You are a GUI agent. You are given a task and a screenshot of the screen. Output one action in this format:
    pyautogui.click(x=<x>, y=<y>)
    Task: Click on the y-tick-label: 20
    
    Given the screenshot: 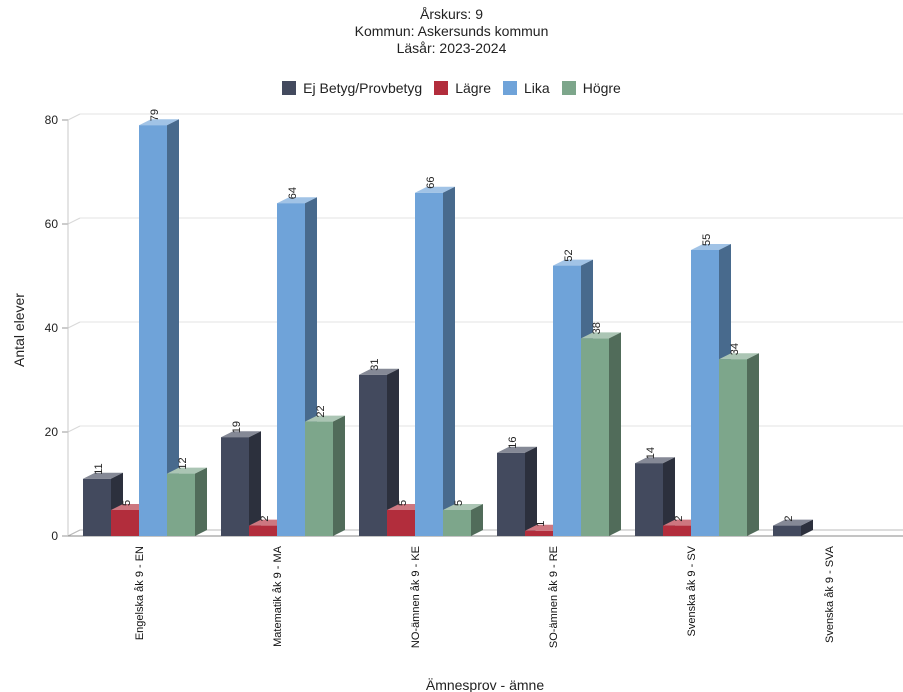 What is the action you would take?
    pyautogui.click(x=52, y=432)
    